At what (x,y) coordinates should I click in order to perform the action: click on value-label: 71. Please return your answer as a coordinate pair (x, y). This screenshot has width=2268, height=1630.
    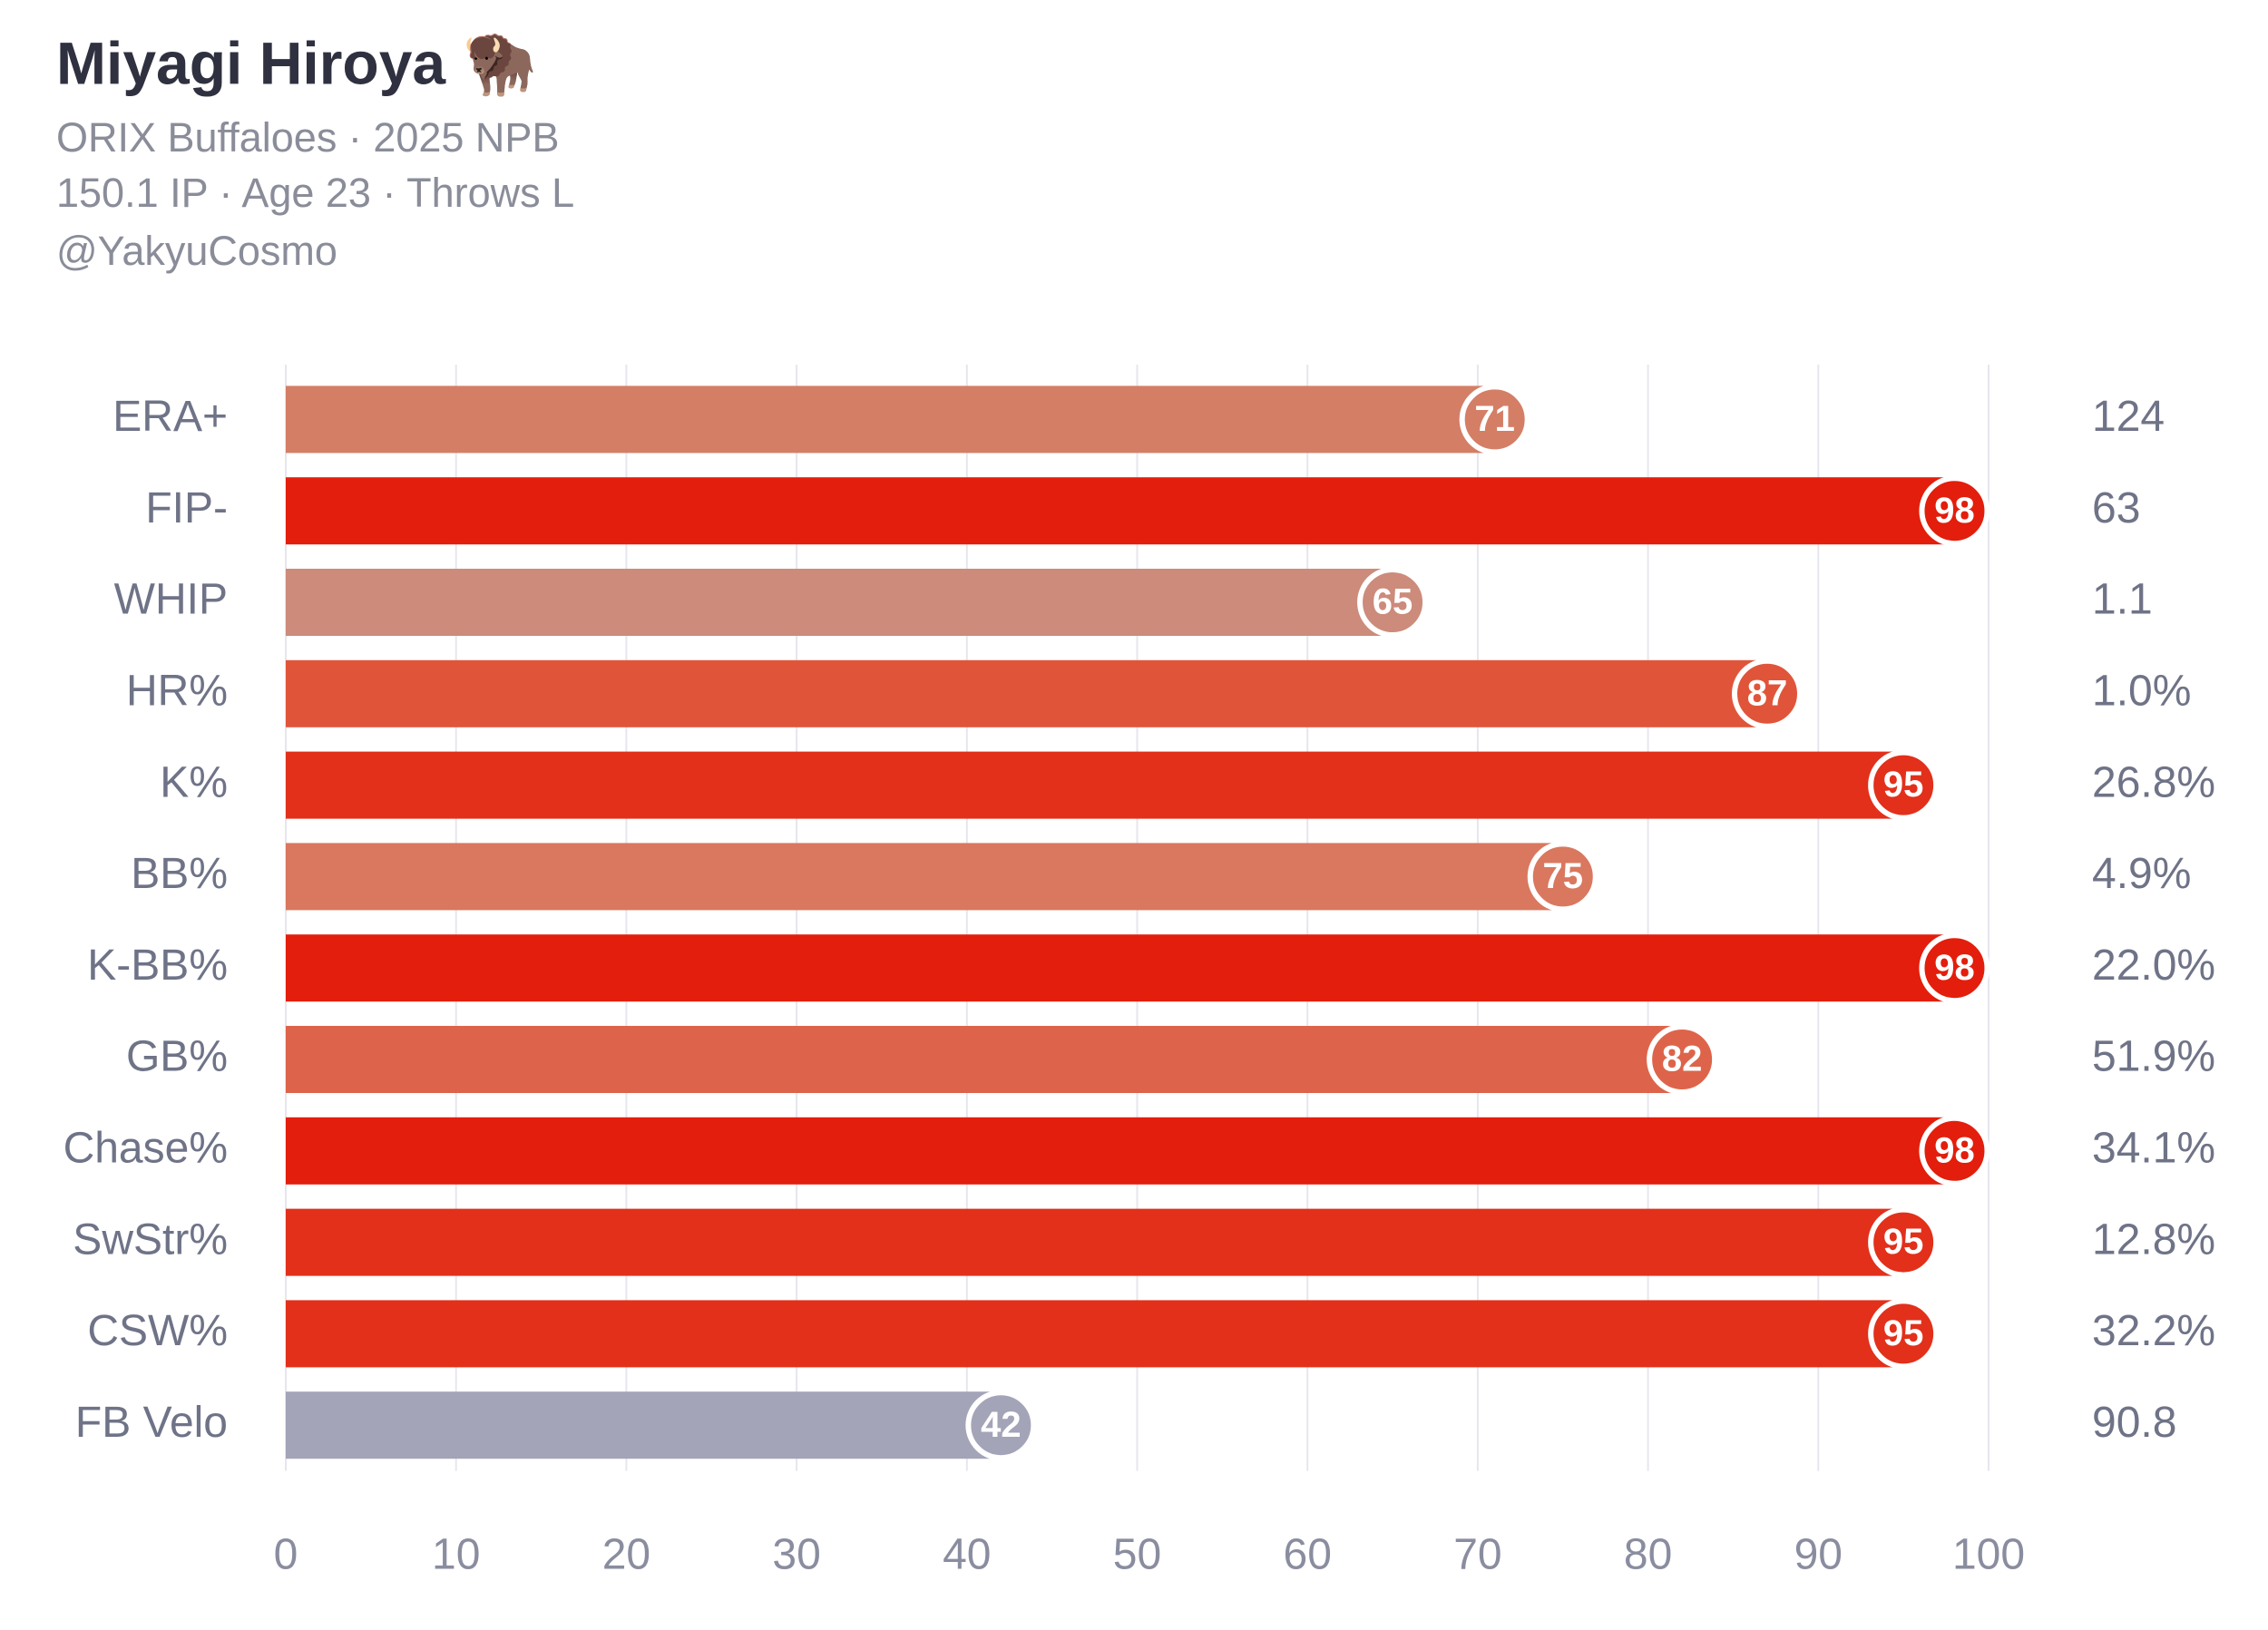
    Looking at the image, I should click on (1495, 419).